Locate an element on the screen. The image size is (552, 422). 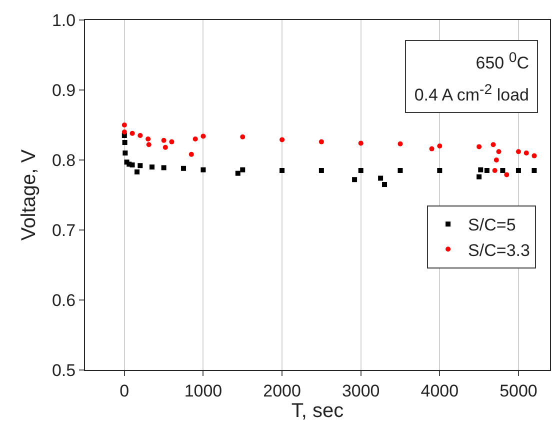
annotation: 650 $^{0}$C is located at coordinates (501, 62).